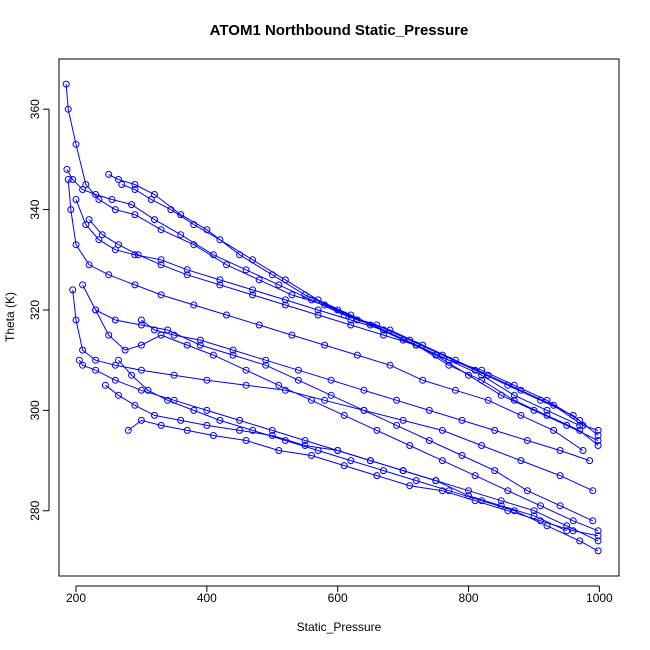 This screenshot has height=650, width=650. I want to click on series-line, so click(363, 478).